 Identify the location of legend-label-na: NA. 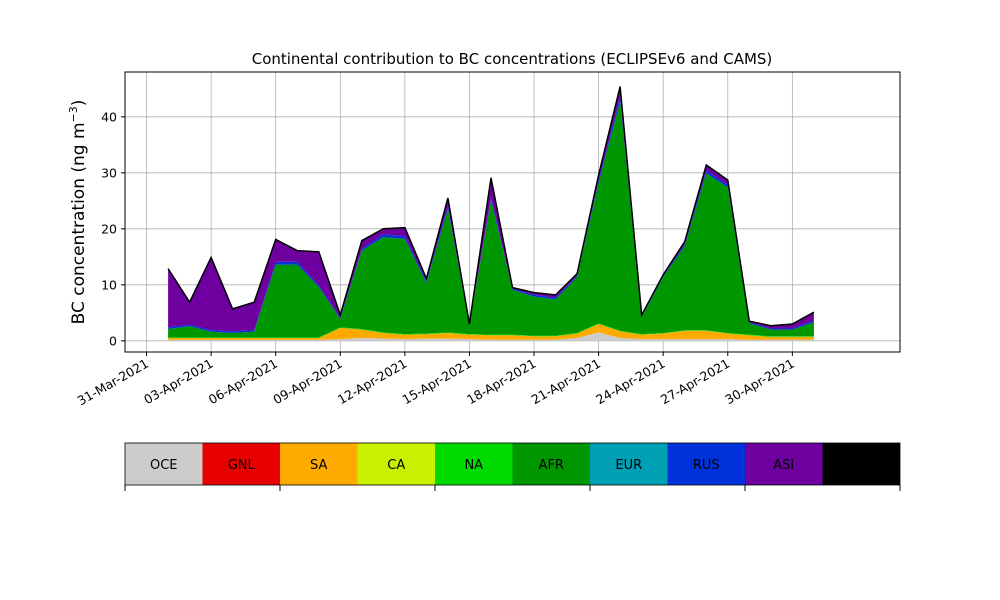
(473, 465).